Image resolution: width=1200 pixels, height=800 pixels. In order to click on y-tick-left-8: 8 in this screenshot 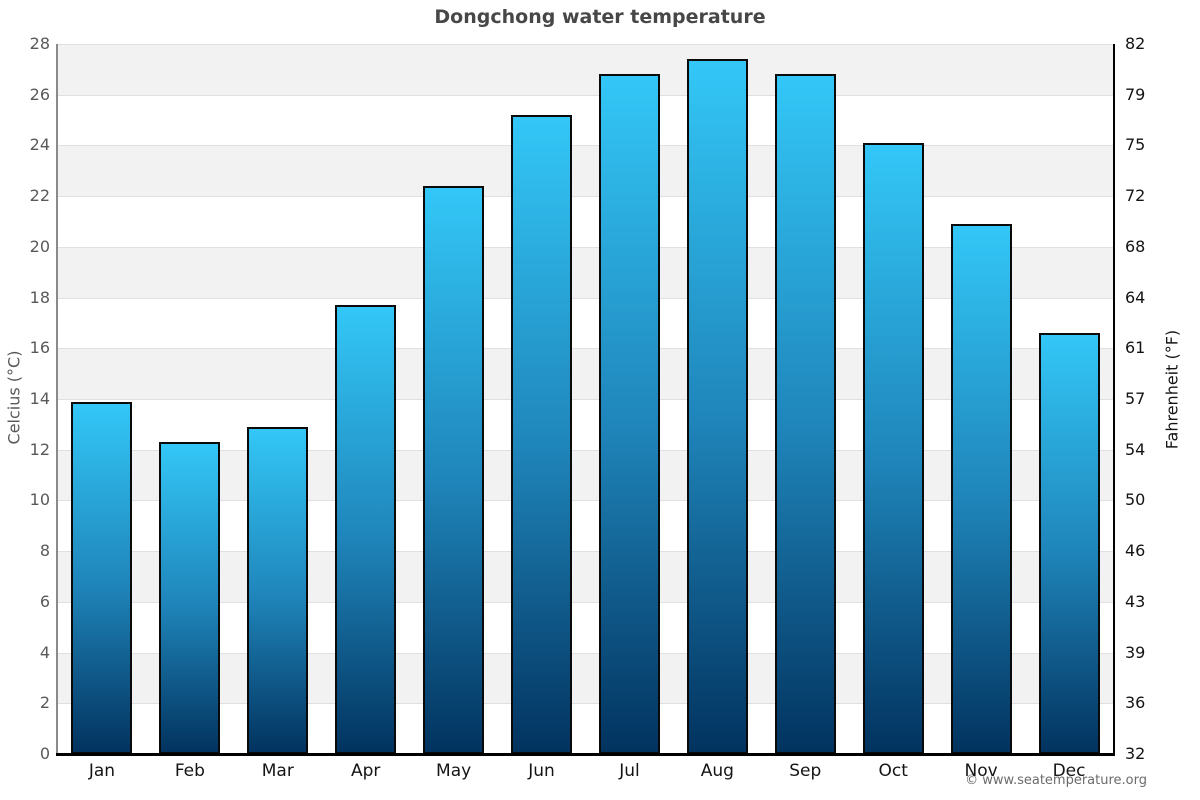, I will do `click(44, 551)`.